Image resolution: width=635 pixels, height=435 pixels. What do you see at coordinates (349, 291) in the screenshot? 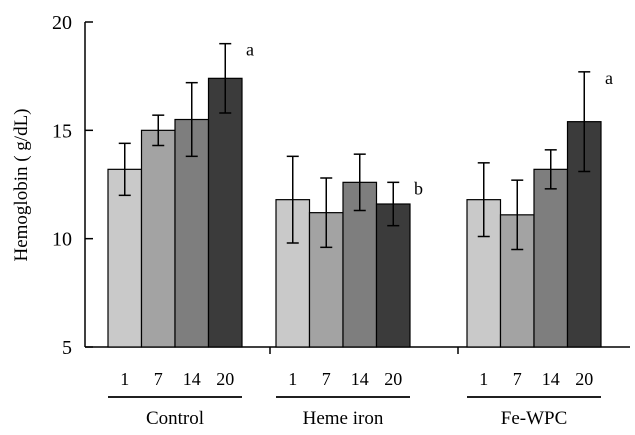
I see `bar-group-heme-iron: 1 7 14 20 b Heme iron` at bounding box center [349, 291].